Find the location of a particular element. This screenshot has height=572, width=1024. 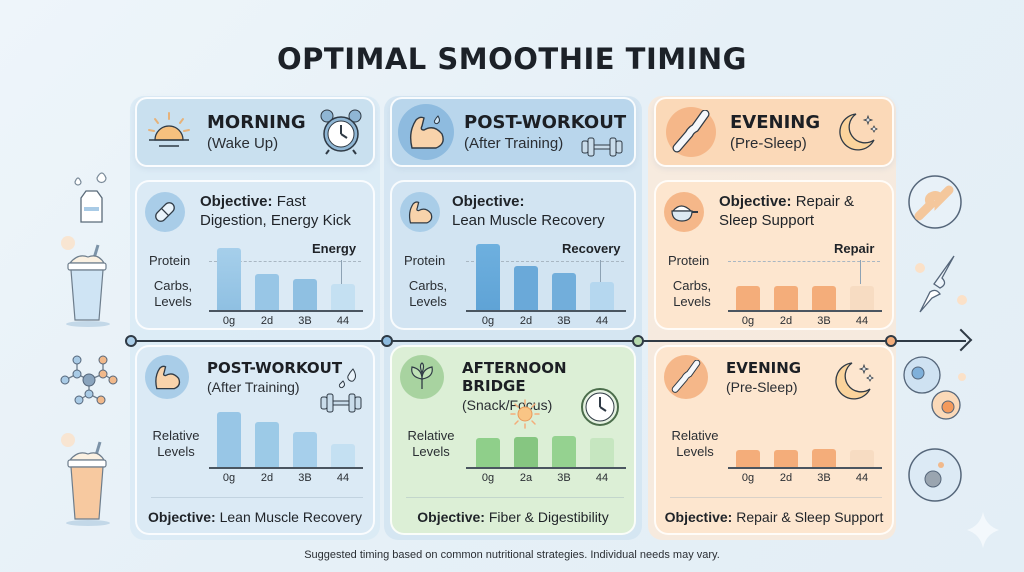

card-title: POST-WORKOUT is located at coordinates (275, 368).